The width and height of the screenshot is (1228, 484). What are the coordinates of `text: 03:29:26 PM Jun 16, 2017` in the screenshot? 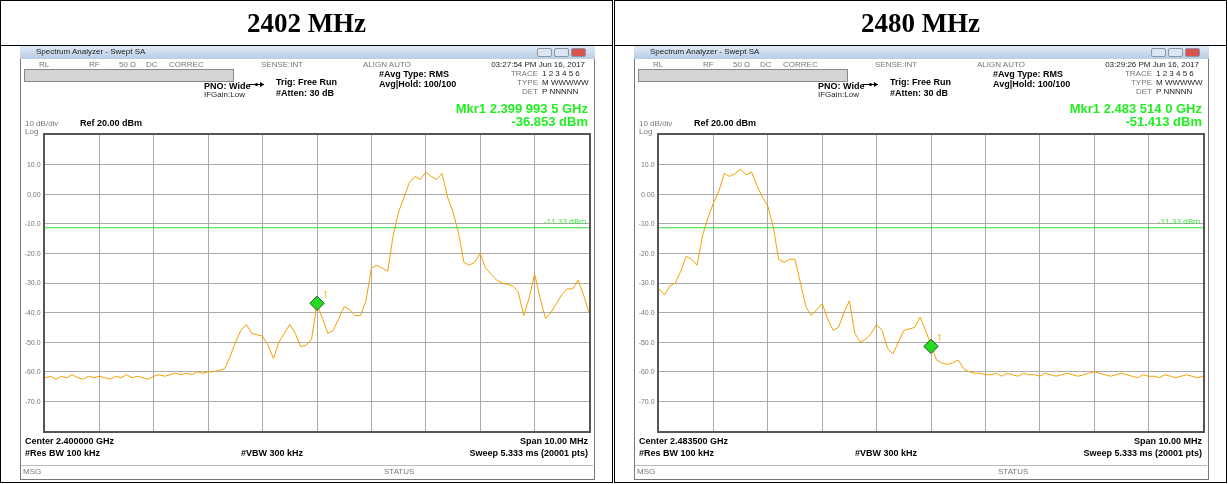 It's located at (1152, 64).